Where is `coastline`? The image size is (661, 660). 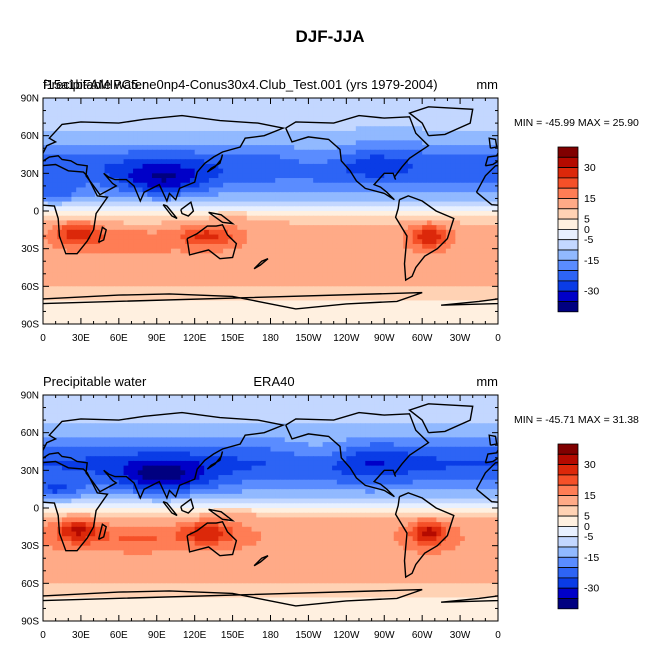
coastline is located at coordinates (357, 157).